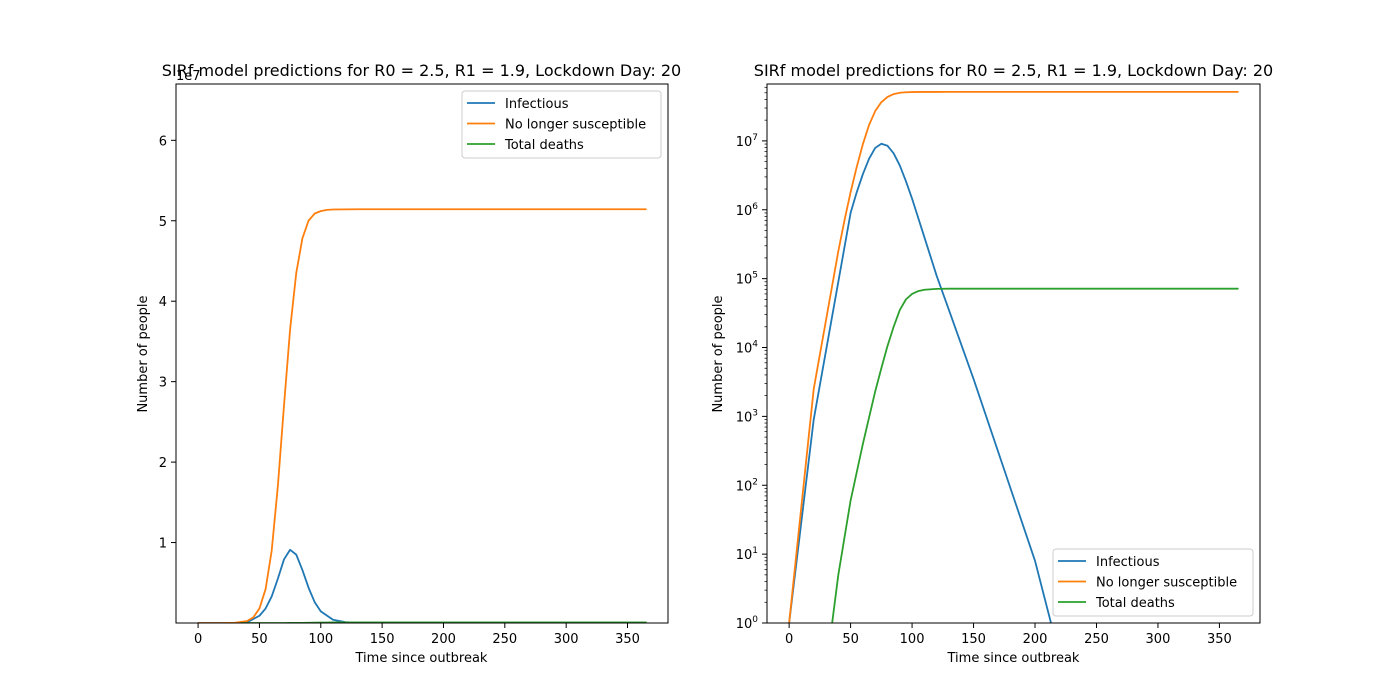  Describe the element at coordinates (163, 383) in the screenshot. I see `y-tick-label: 3` at that location.